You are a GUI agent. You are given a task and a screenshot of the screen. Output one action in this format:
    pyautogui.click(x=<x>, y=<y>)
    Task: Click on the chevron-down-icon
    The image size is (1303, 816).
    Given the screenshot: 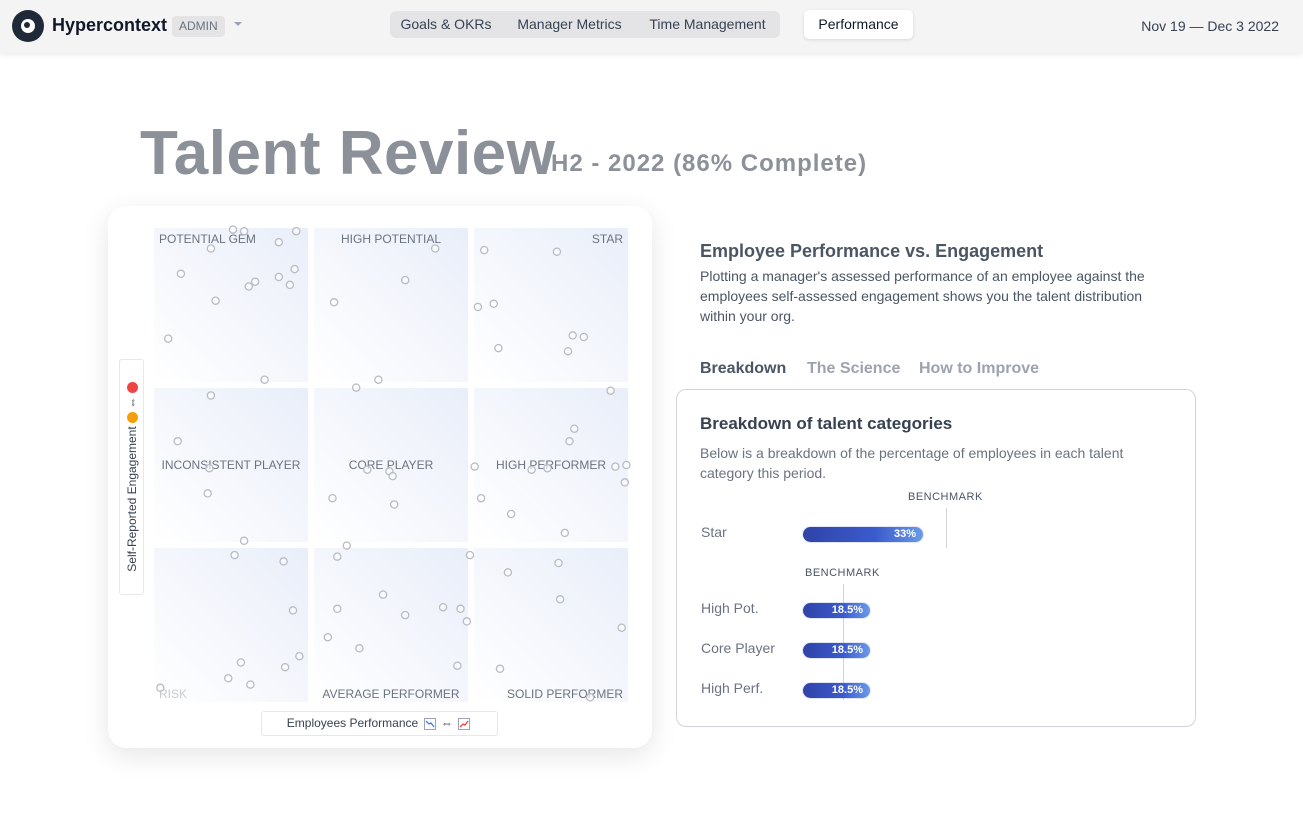 What is the action you would take?
    pyautogui.click(x=238, y=24)
    